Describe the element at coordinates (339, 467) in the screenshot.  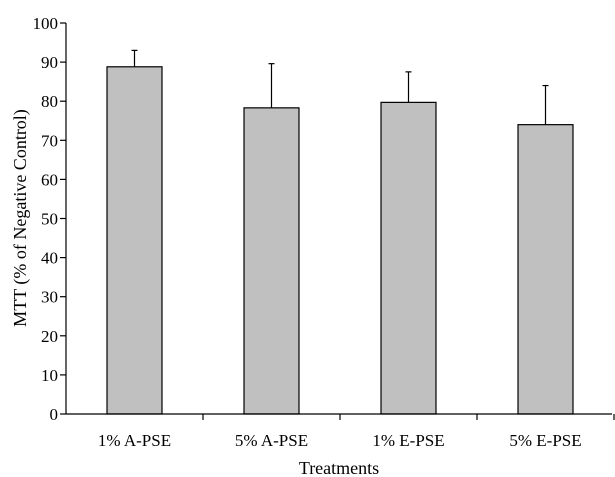
I see `x-axis-title: Treatments` at that location.